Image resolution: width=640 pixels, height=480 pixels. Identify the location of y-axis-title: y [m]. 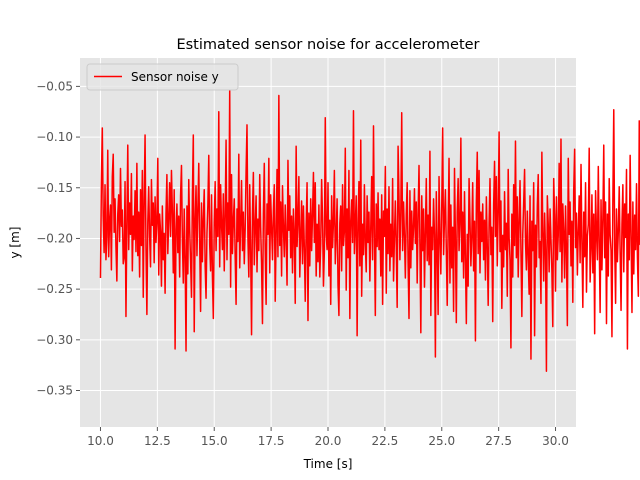
(15, 243).